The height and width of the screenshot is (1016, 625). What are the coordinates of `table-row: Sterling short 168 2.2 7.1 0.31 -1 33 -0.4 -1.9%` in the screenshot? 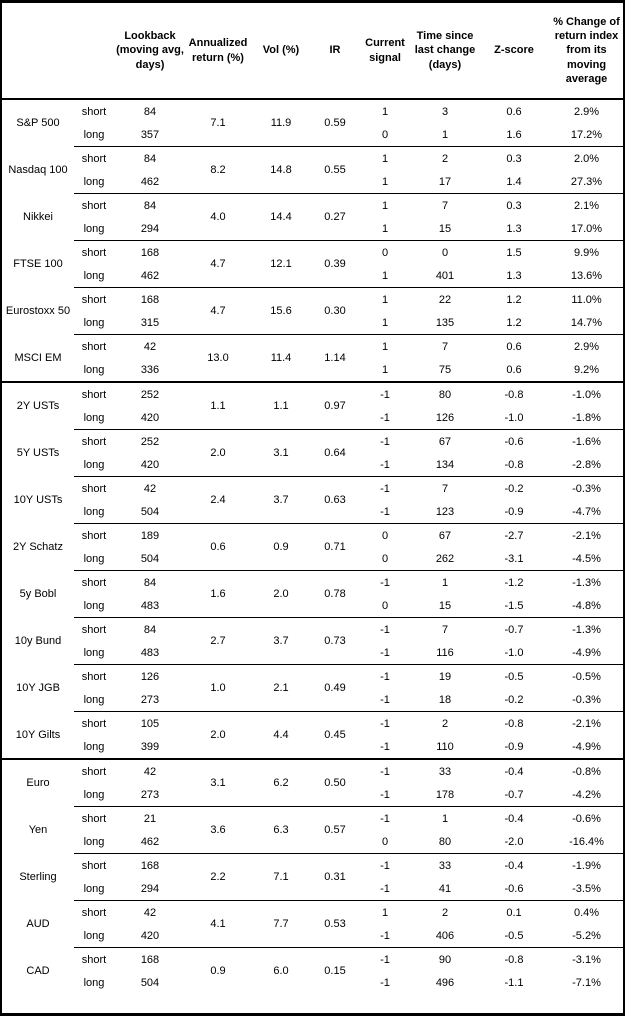 It's located at (312, 877).